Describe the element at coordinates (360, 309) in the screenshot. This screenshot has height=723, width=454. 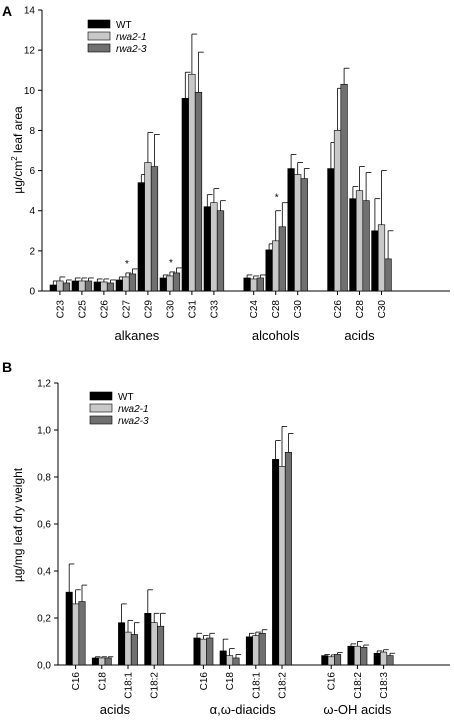
I see `x-tick-label: C28` at that location.